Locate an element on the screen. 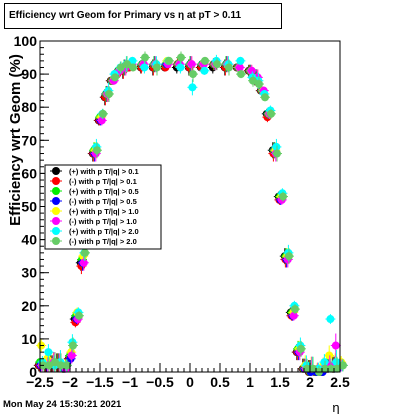 The height and width of the screenshot is (414, 400). y-tick-label: 10 is located at coordinates (29, 339).